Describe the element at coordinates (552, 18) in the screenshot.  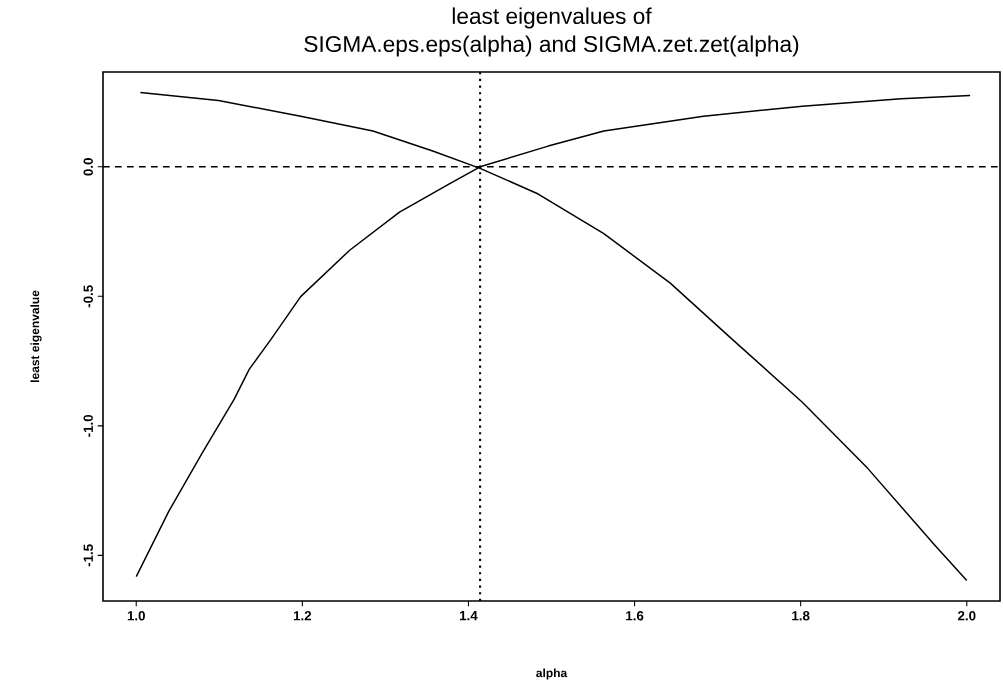
I see `chart-title: least eigenvalues of` at that location.